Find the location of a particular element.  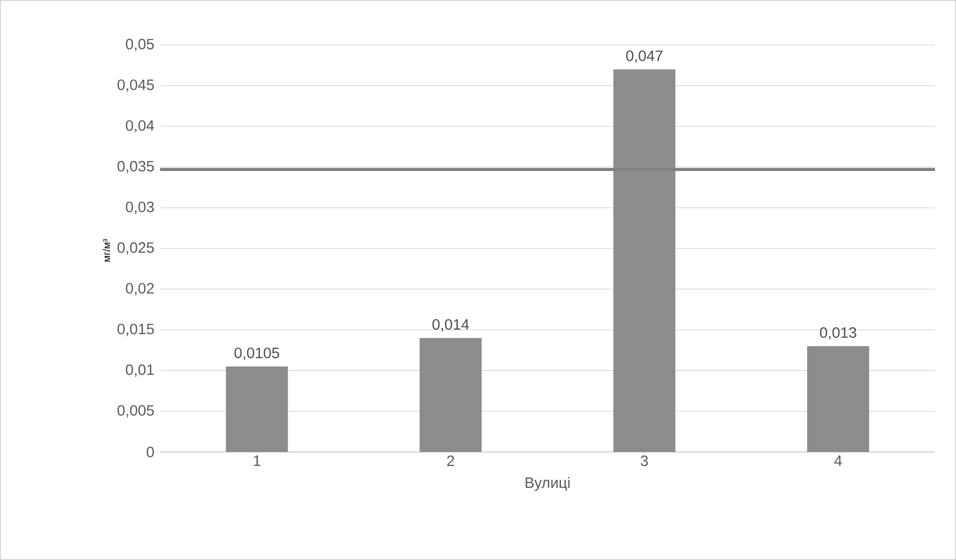

x-tick-label: 2 is located at coordinates (450, 461).